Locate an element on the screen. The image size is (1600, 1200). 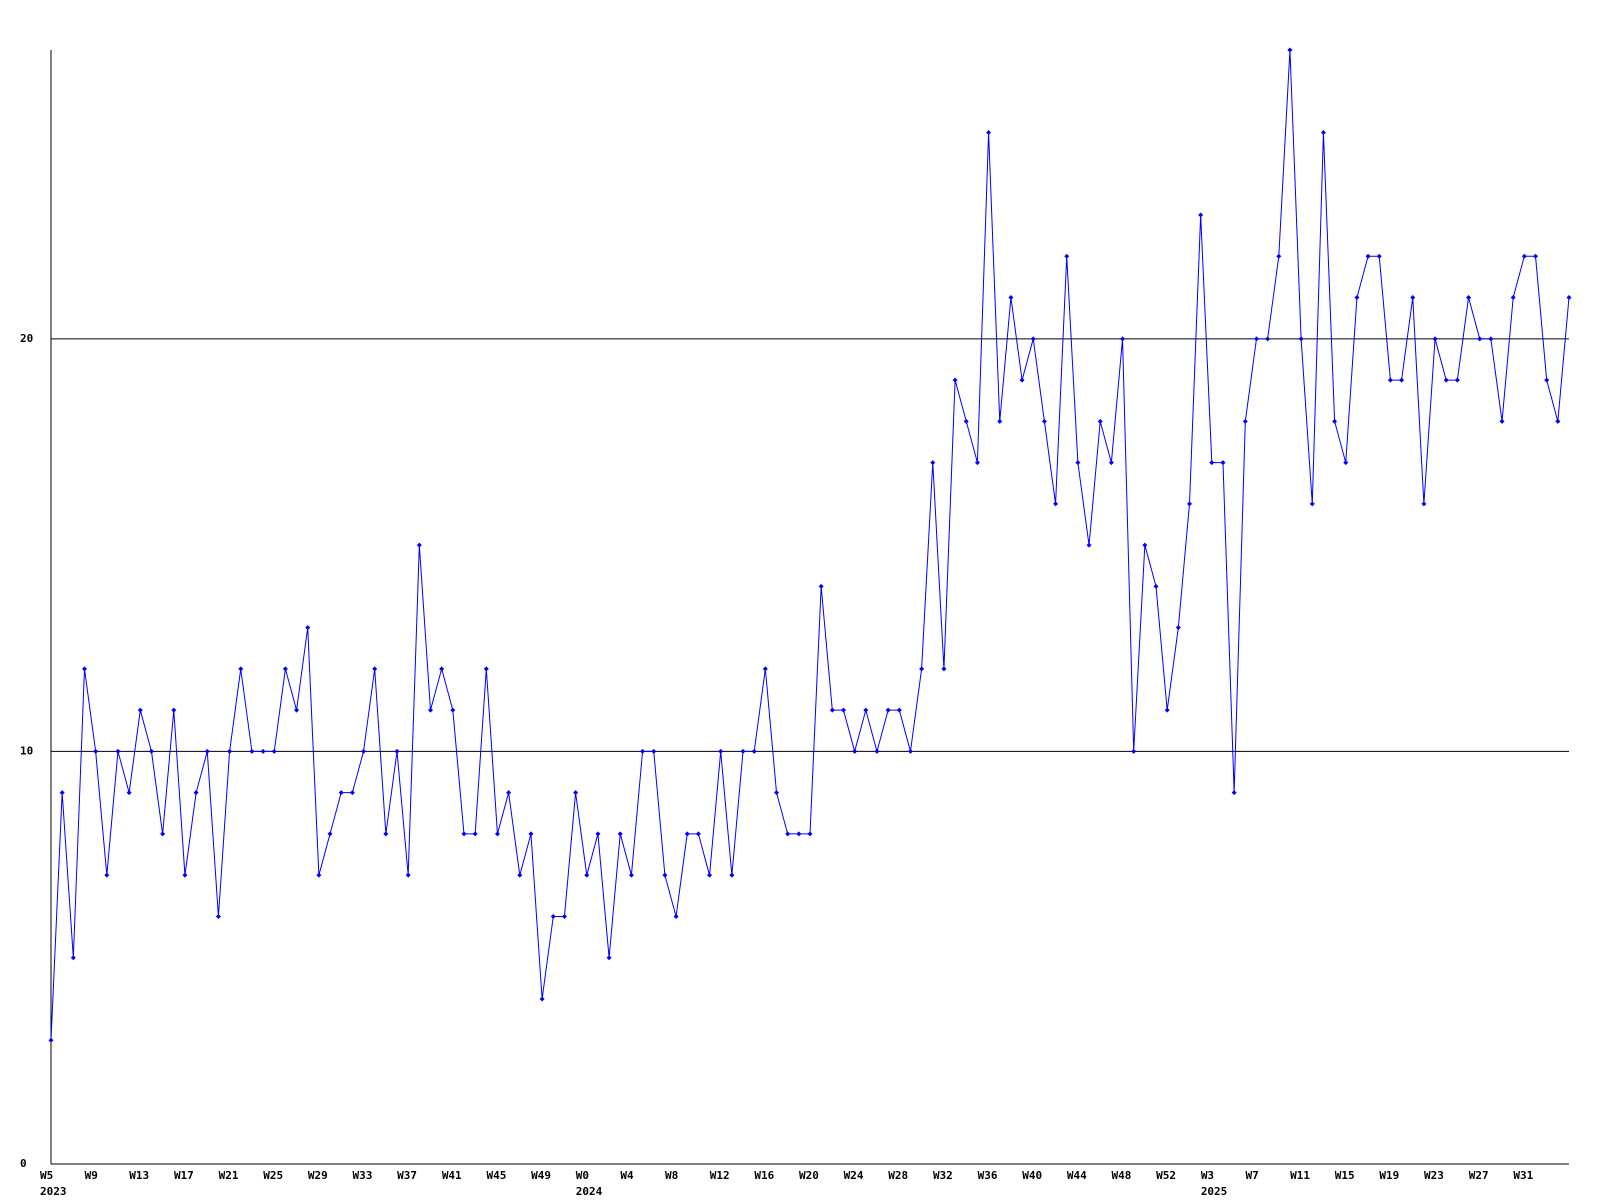
x-tick-label: W8 is located at coordinates (671, 1175).